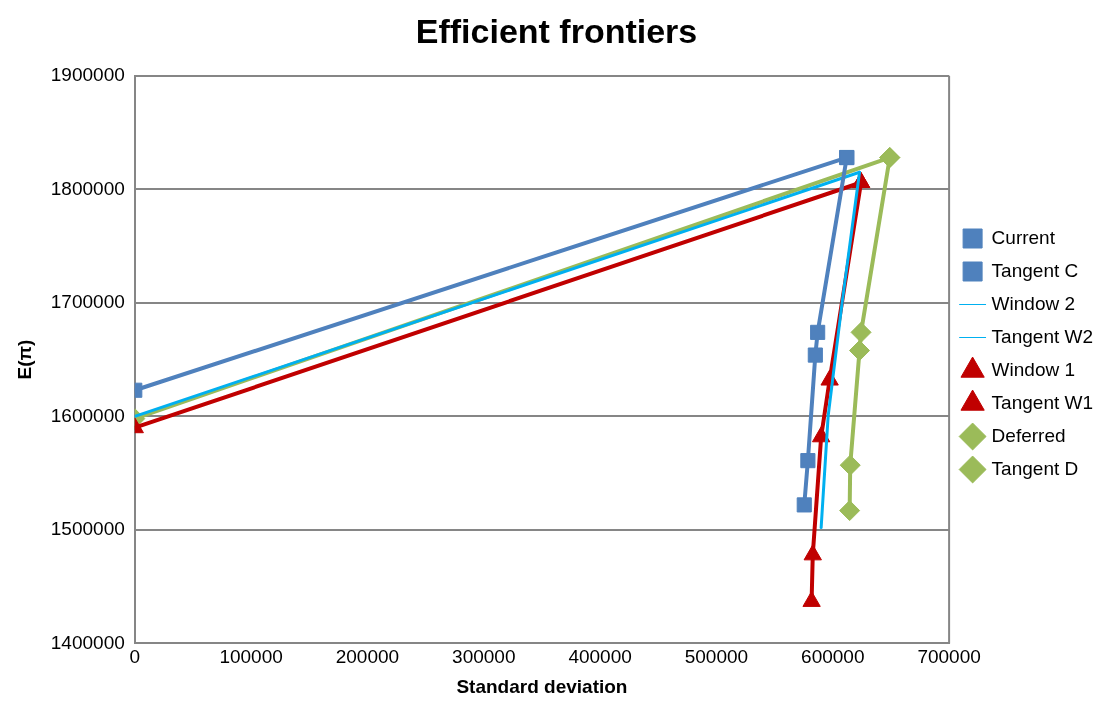 Image resolution: width=1113 pixels, height=708 pixels. What do you see at coordinates (1042, 336) in the screenshot?
I see `legend-label: Tangent W2` at bounding box center [1042, 336].